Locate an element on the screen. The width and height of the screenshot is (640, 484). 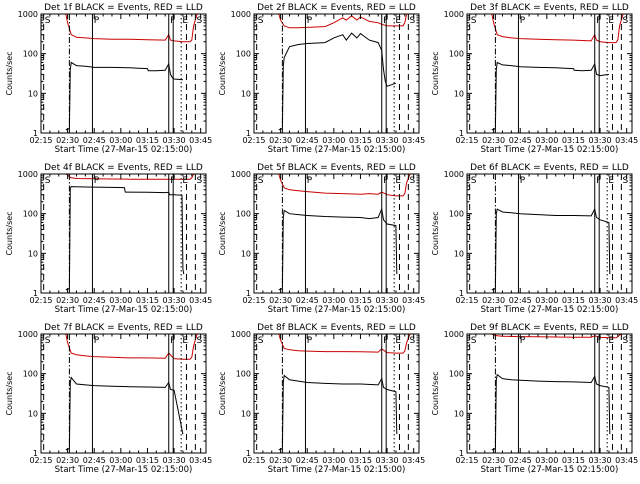
panel-title: Det 1f BLACK = Events, RED = LLD is located at coordinates (123, 8).